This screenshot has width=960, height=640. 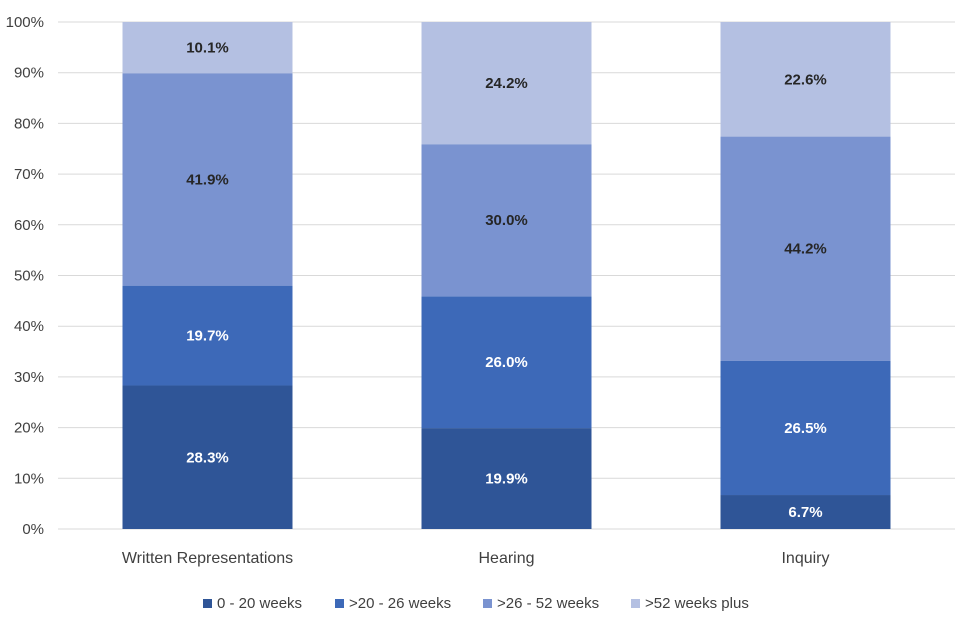 What do you see at coordinates (697, 603) in the screenshot?
I see `legend-label: >52 weeks plus` at bounding box center [697, 603].